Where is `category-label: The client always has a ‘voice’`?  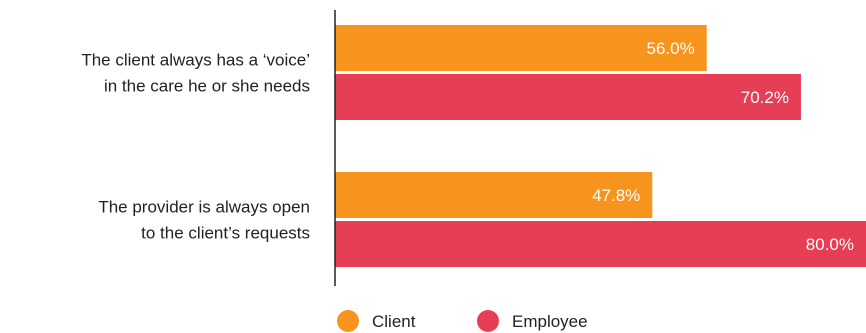
category-label: The client always has a ‘voice’ is located at coordinates (195, 60).